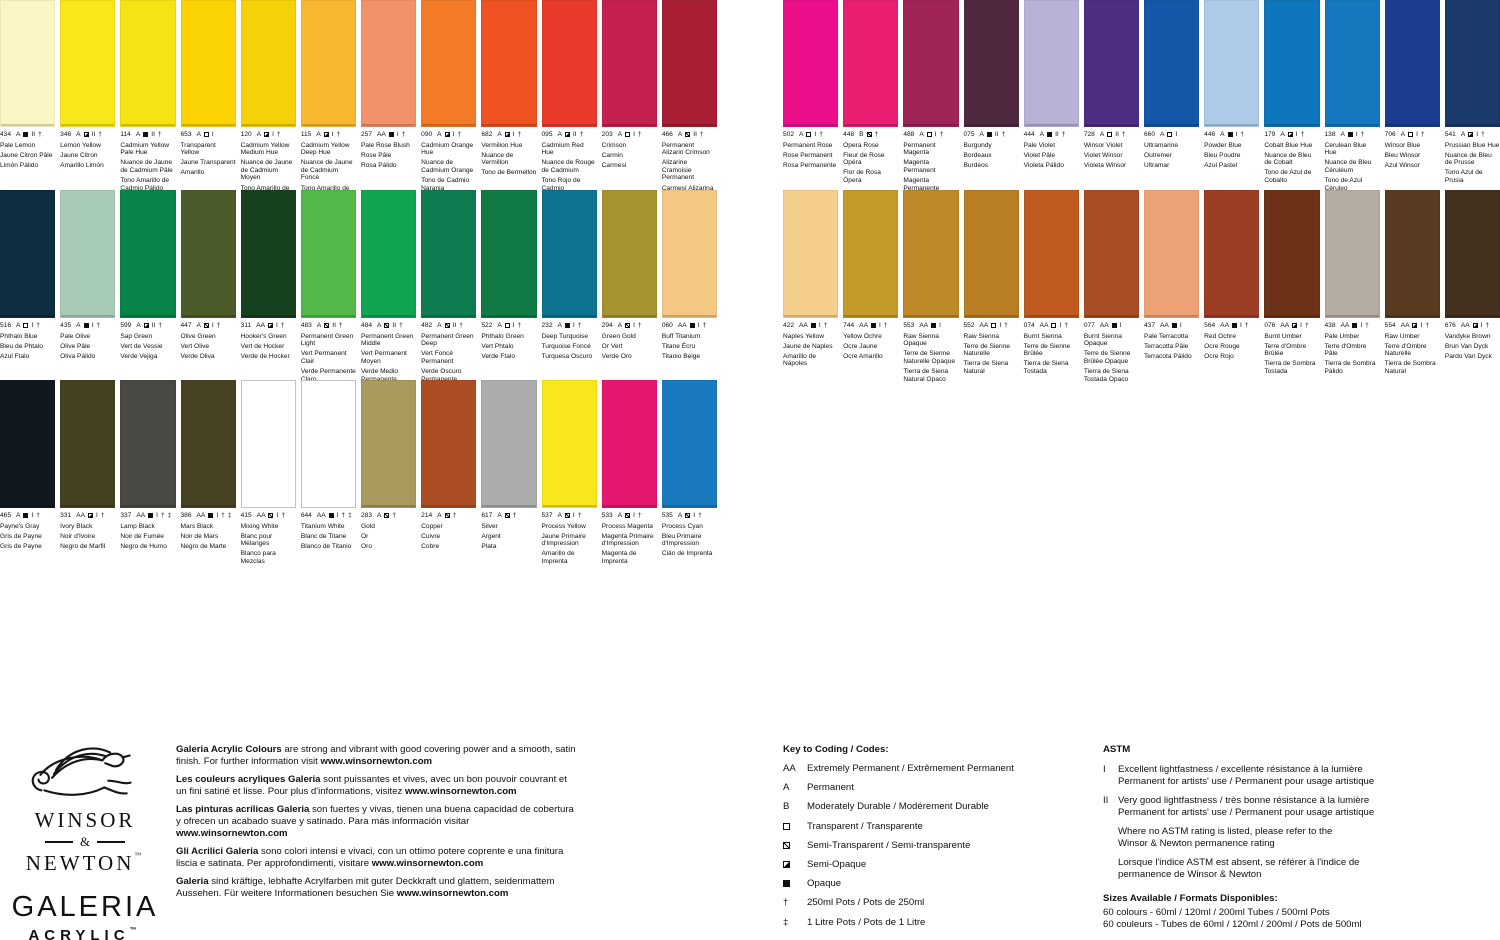  I want to click on swatch-name-line: Yellow Ochre, so click(862, 336).